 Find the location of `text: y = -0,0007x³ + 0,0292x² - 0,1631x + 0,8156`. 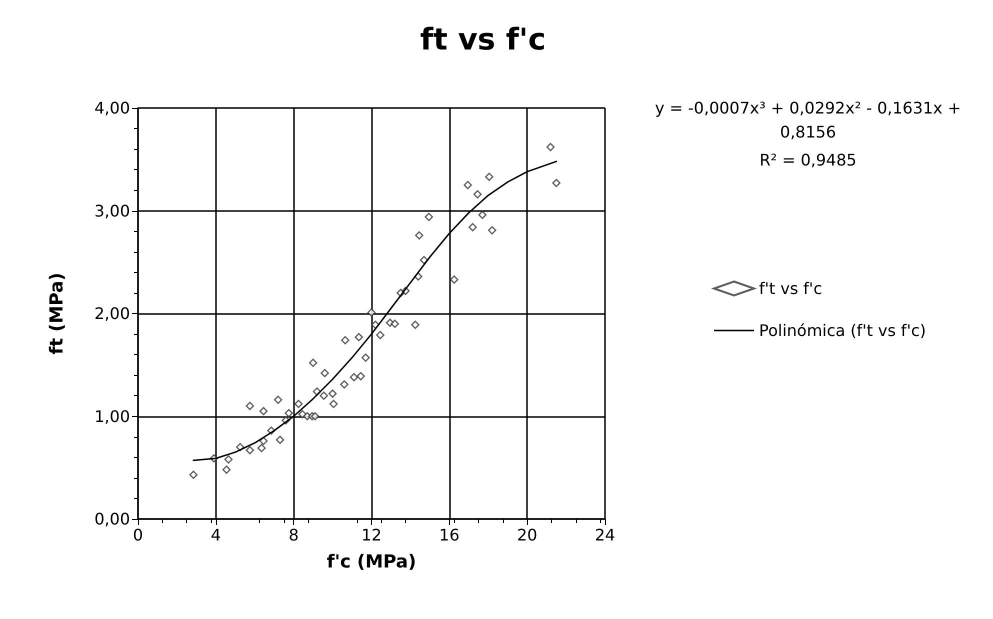

text: y = -0,0007x³ + 0,0292x² - 0,1631x + 0,8156 is located at coordinates (808, 120).